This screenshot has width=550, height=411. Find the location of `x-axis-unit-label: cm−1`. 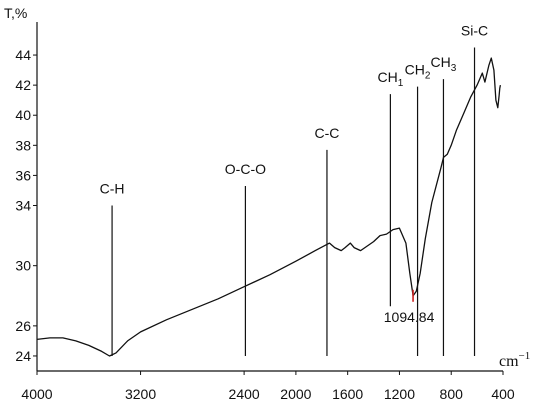

x-axis-unit-label: cm−1 is located at coordinates (514, 360).